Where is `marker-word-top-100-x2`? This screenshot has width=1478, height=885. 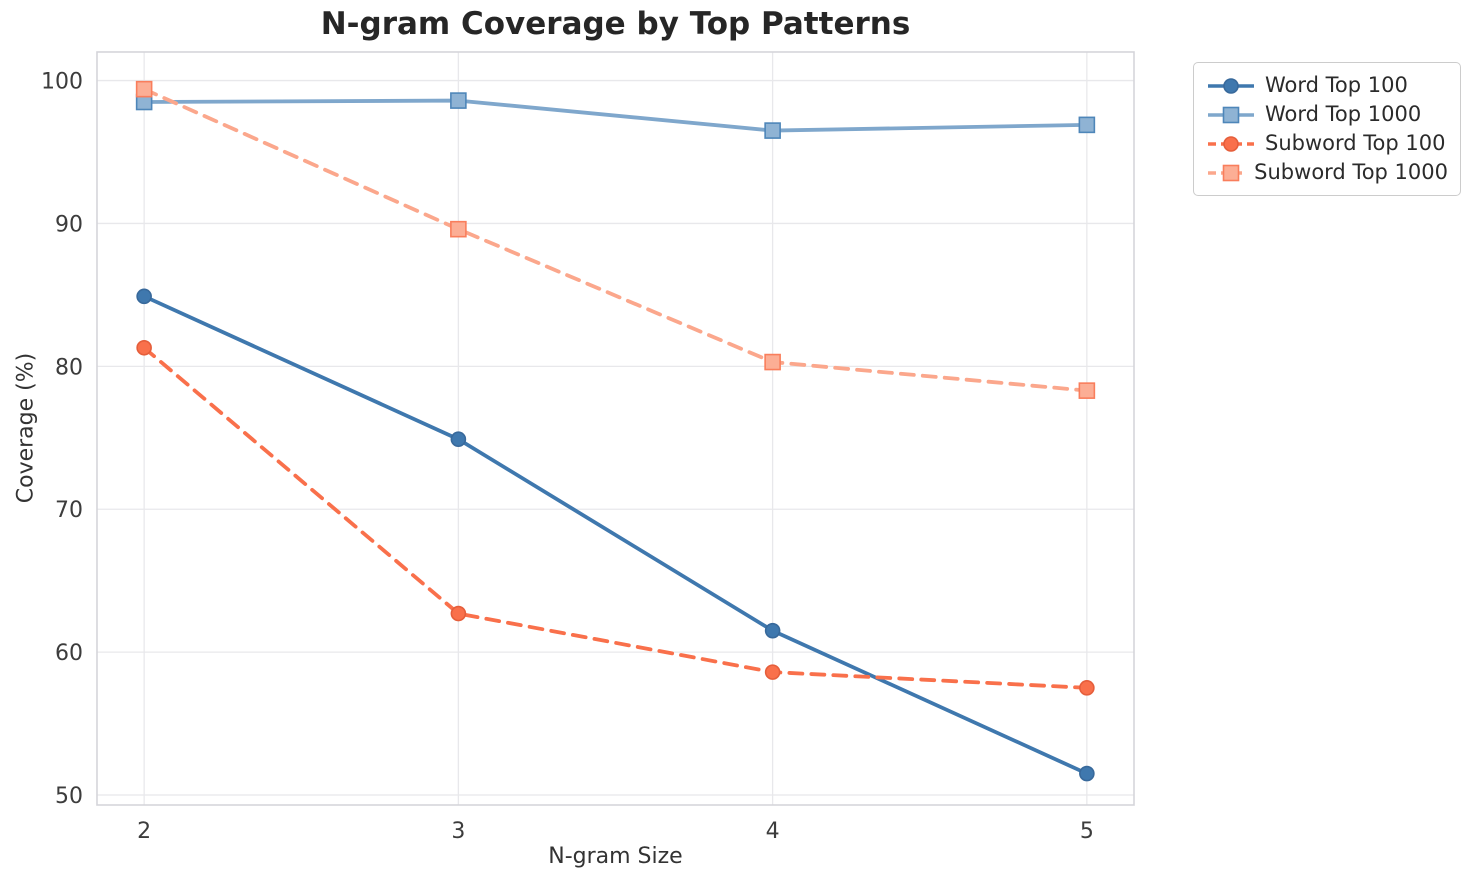
marker-word-top-100-x2 is located at coordinates (144, 296).